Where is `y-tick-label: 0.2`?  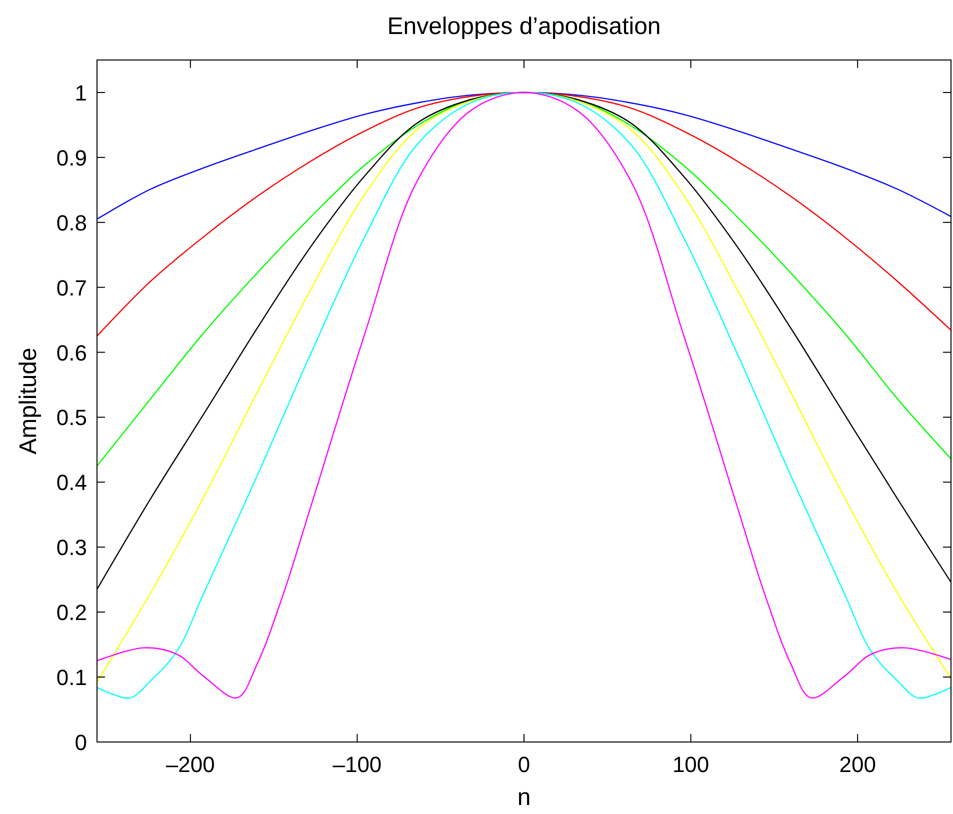
y-tick-label: 0.2 is located at coordinates (71, 613).